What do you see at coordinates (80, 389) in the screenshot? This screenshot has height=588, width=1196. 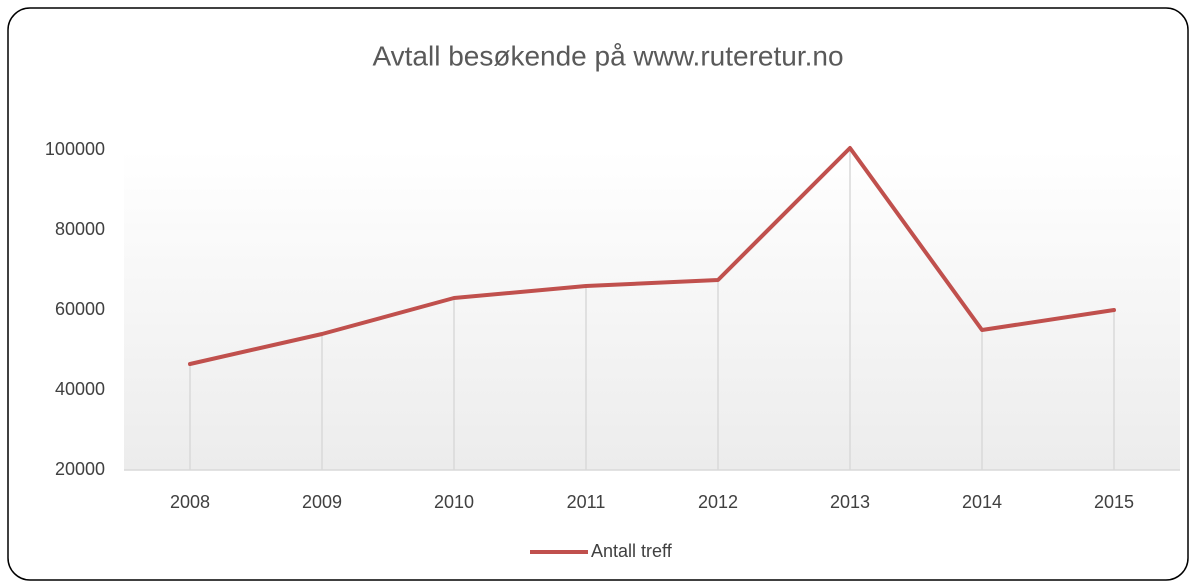 I see `y-tick-label: 40000` at bounding box center [80, 389].